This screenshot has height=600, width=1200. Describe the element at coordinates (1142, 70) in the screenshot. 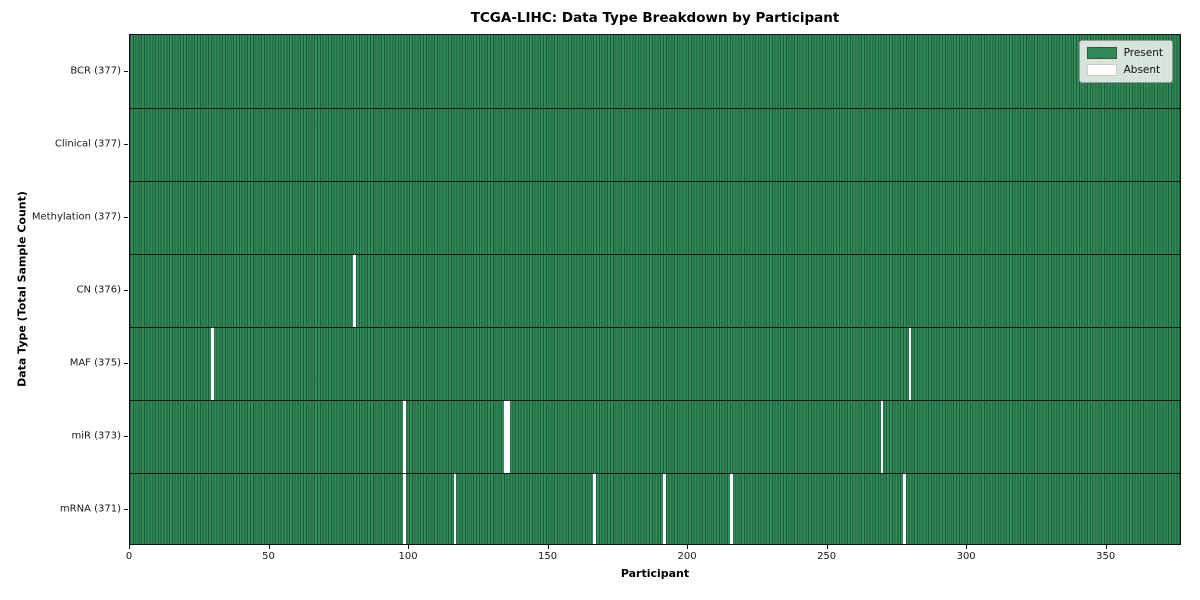

I see `legend-label-absent: Absent` at that location.